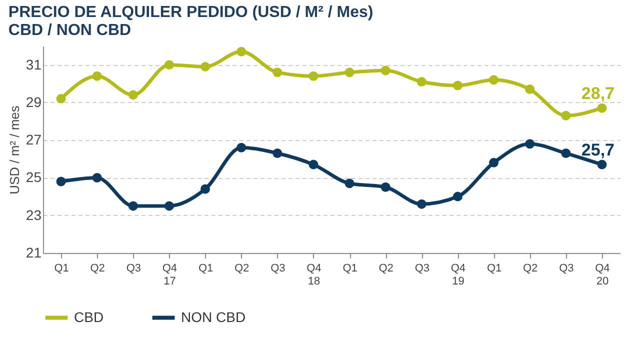 Image resolution: width=640 pixels, height=338 pixels. What do you see at coordinates (170, 275) in the screenshot?
I see `x-tick-label: Q4 17` at bounding box center [170, 275].